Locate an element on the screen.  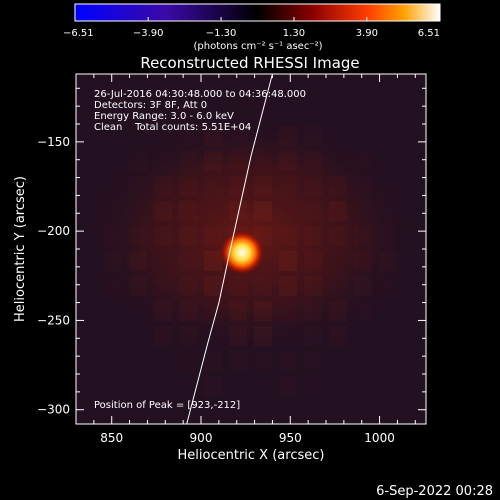
y-tick-labels: −150 −200 −250 −300 is located at coordinates (53, 276).